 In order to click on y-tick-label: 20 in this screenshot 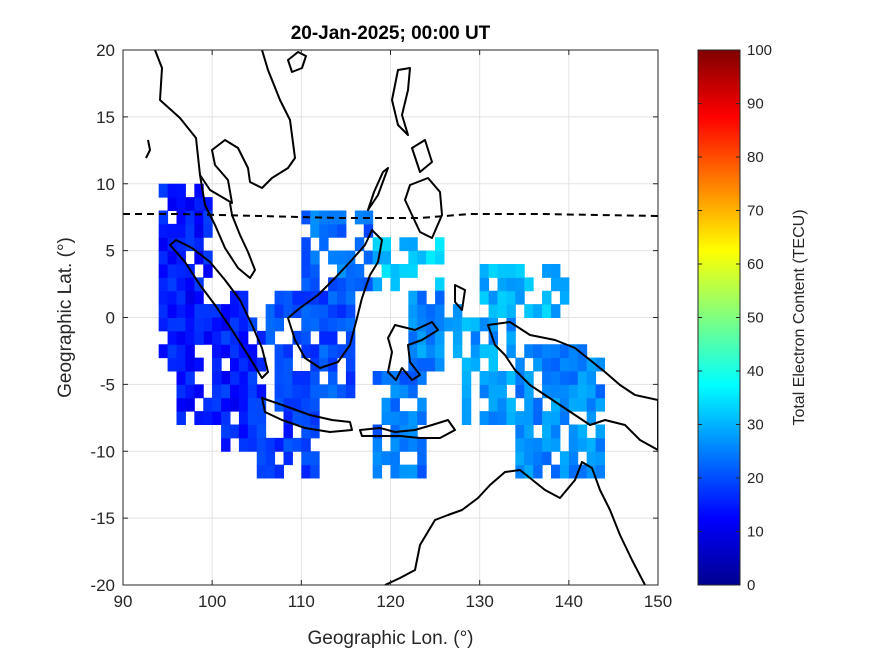, I will do `click(105, 50)`.